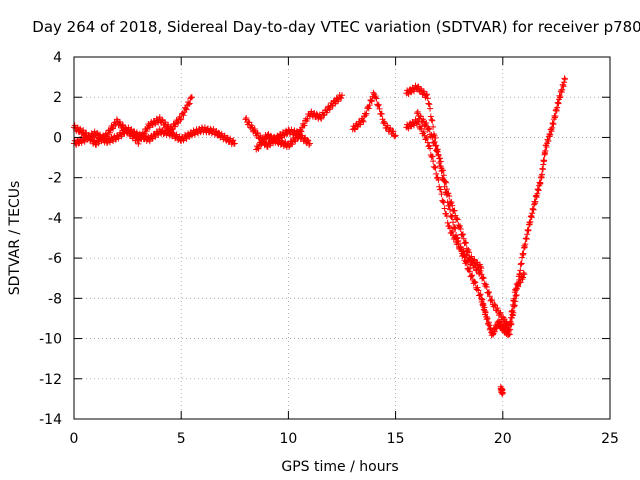 This screenshot has width=640, height=480. Describe the element at coordinates (283, 141) in the screenshot. I see `series-track-d` at that location.